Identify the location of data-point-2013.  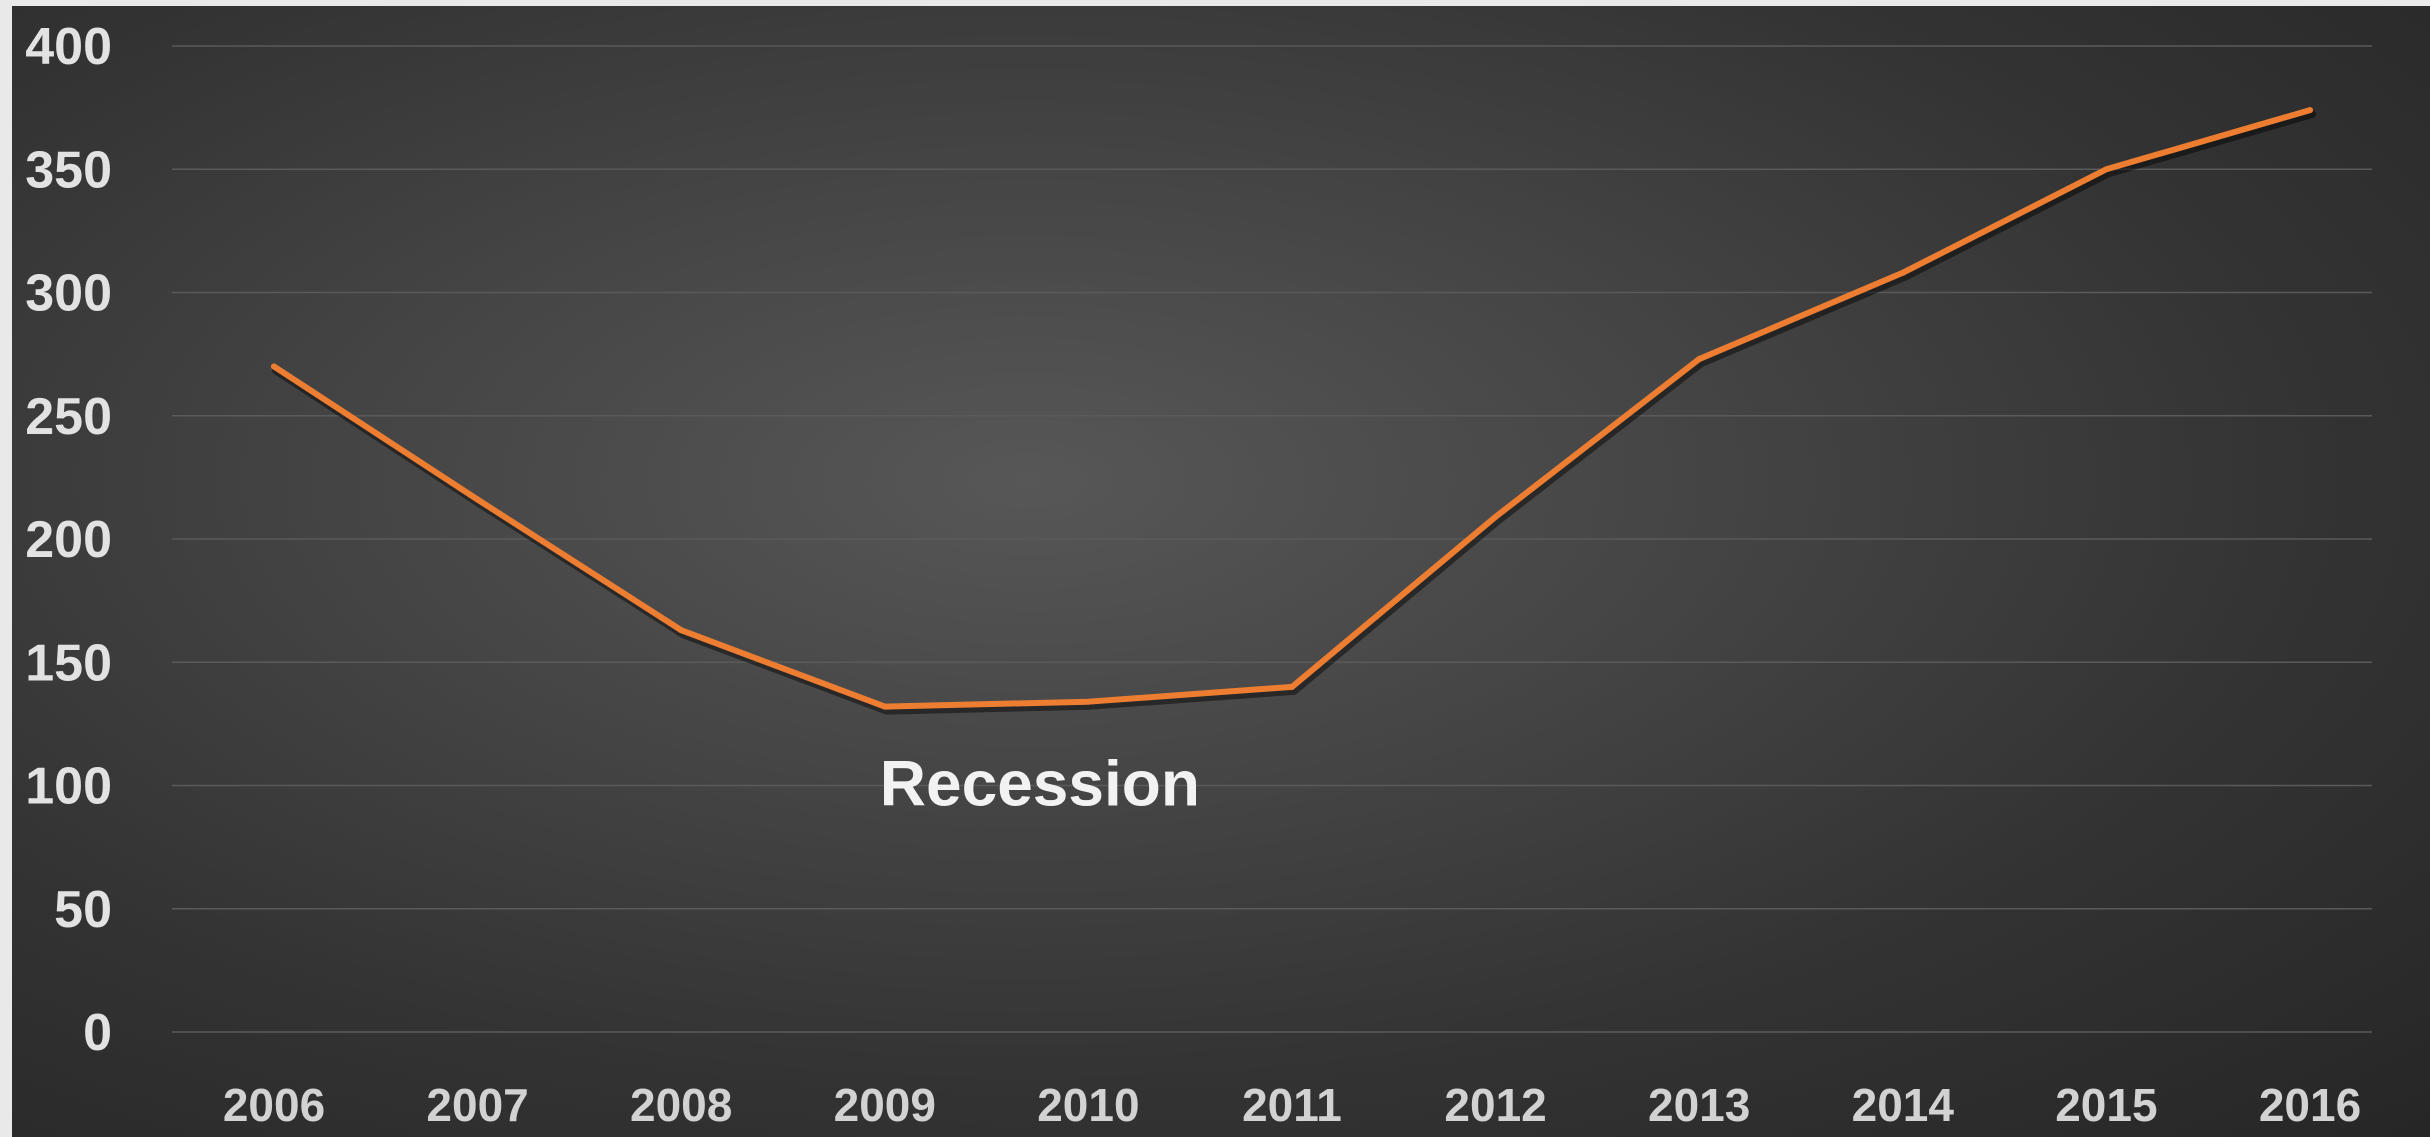
(1699, 359).